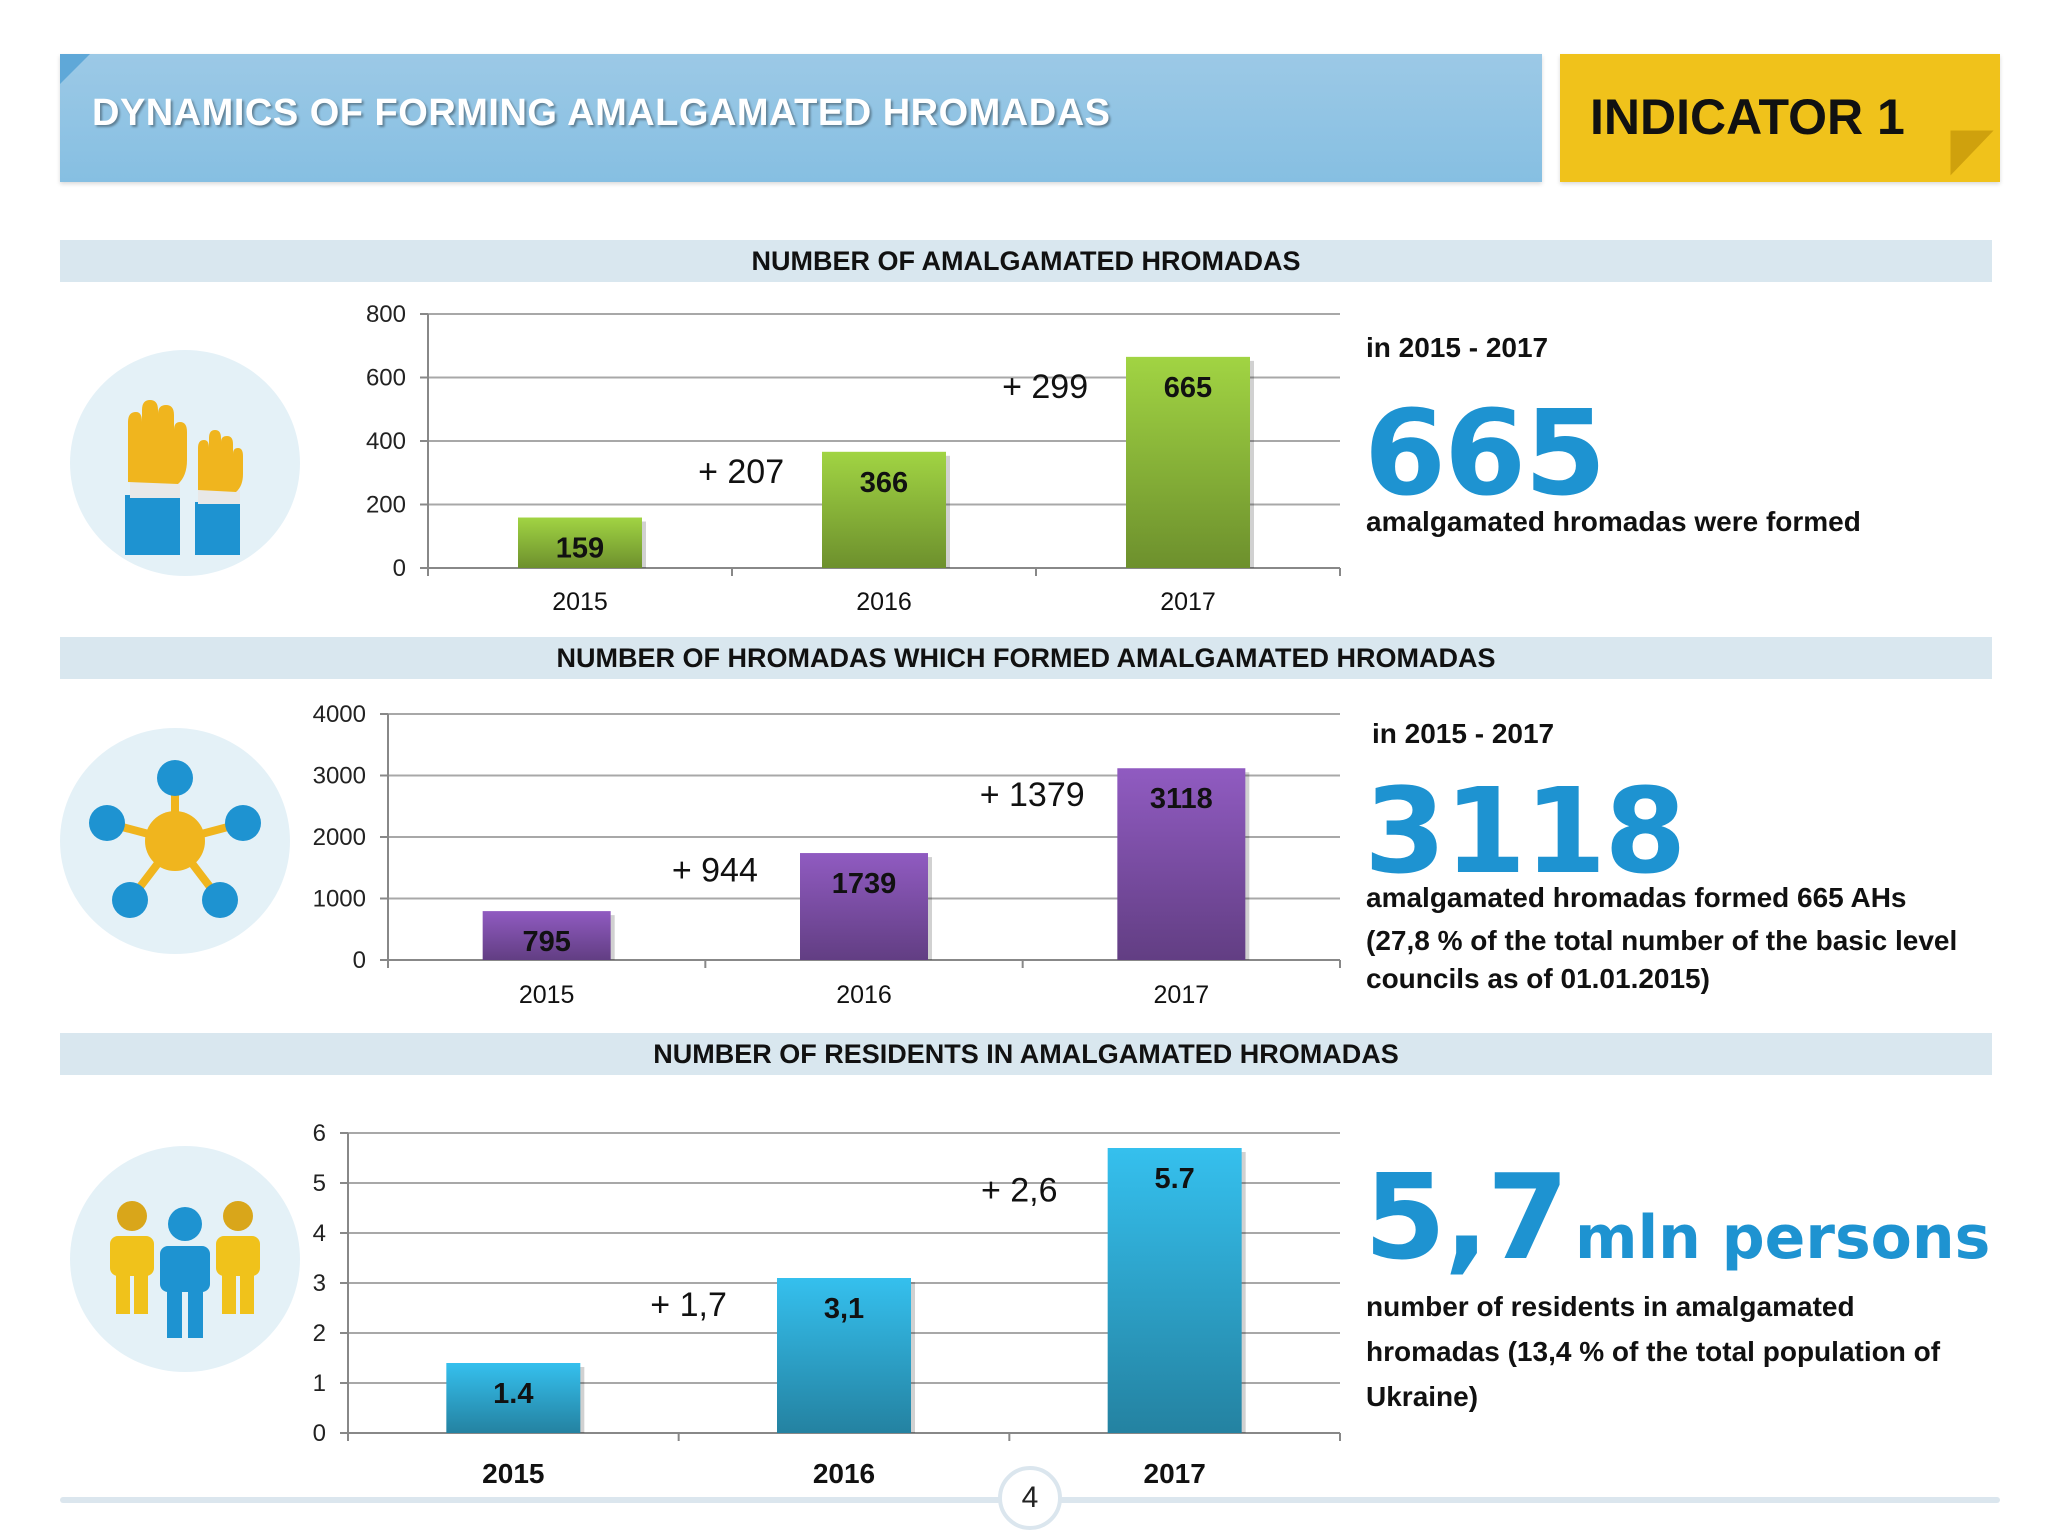 This screenshot has width=2048, height=1536. What do you see at coordinates (580, 549) in the screenshot?
I see `bar-data-label: 159` at bounding box center [580, 549].